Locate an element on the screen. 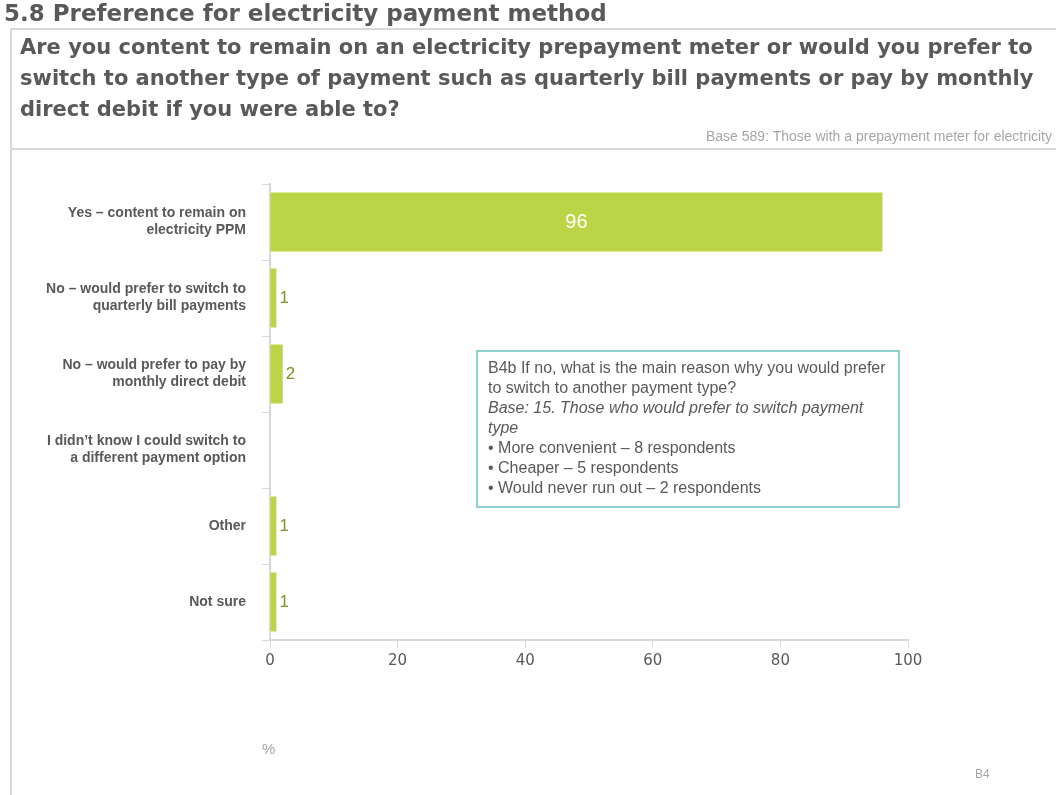  x-tick-label: 60 is located at coordinates (653, 659).